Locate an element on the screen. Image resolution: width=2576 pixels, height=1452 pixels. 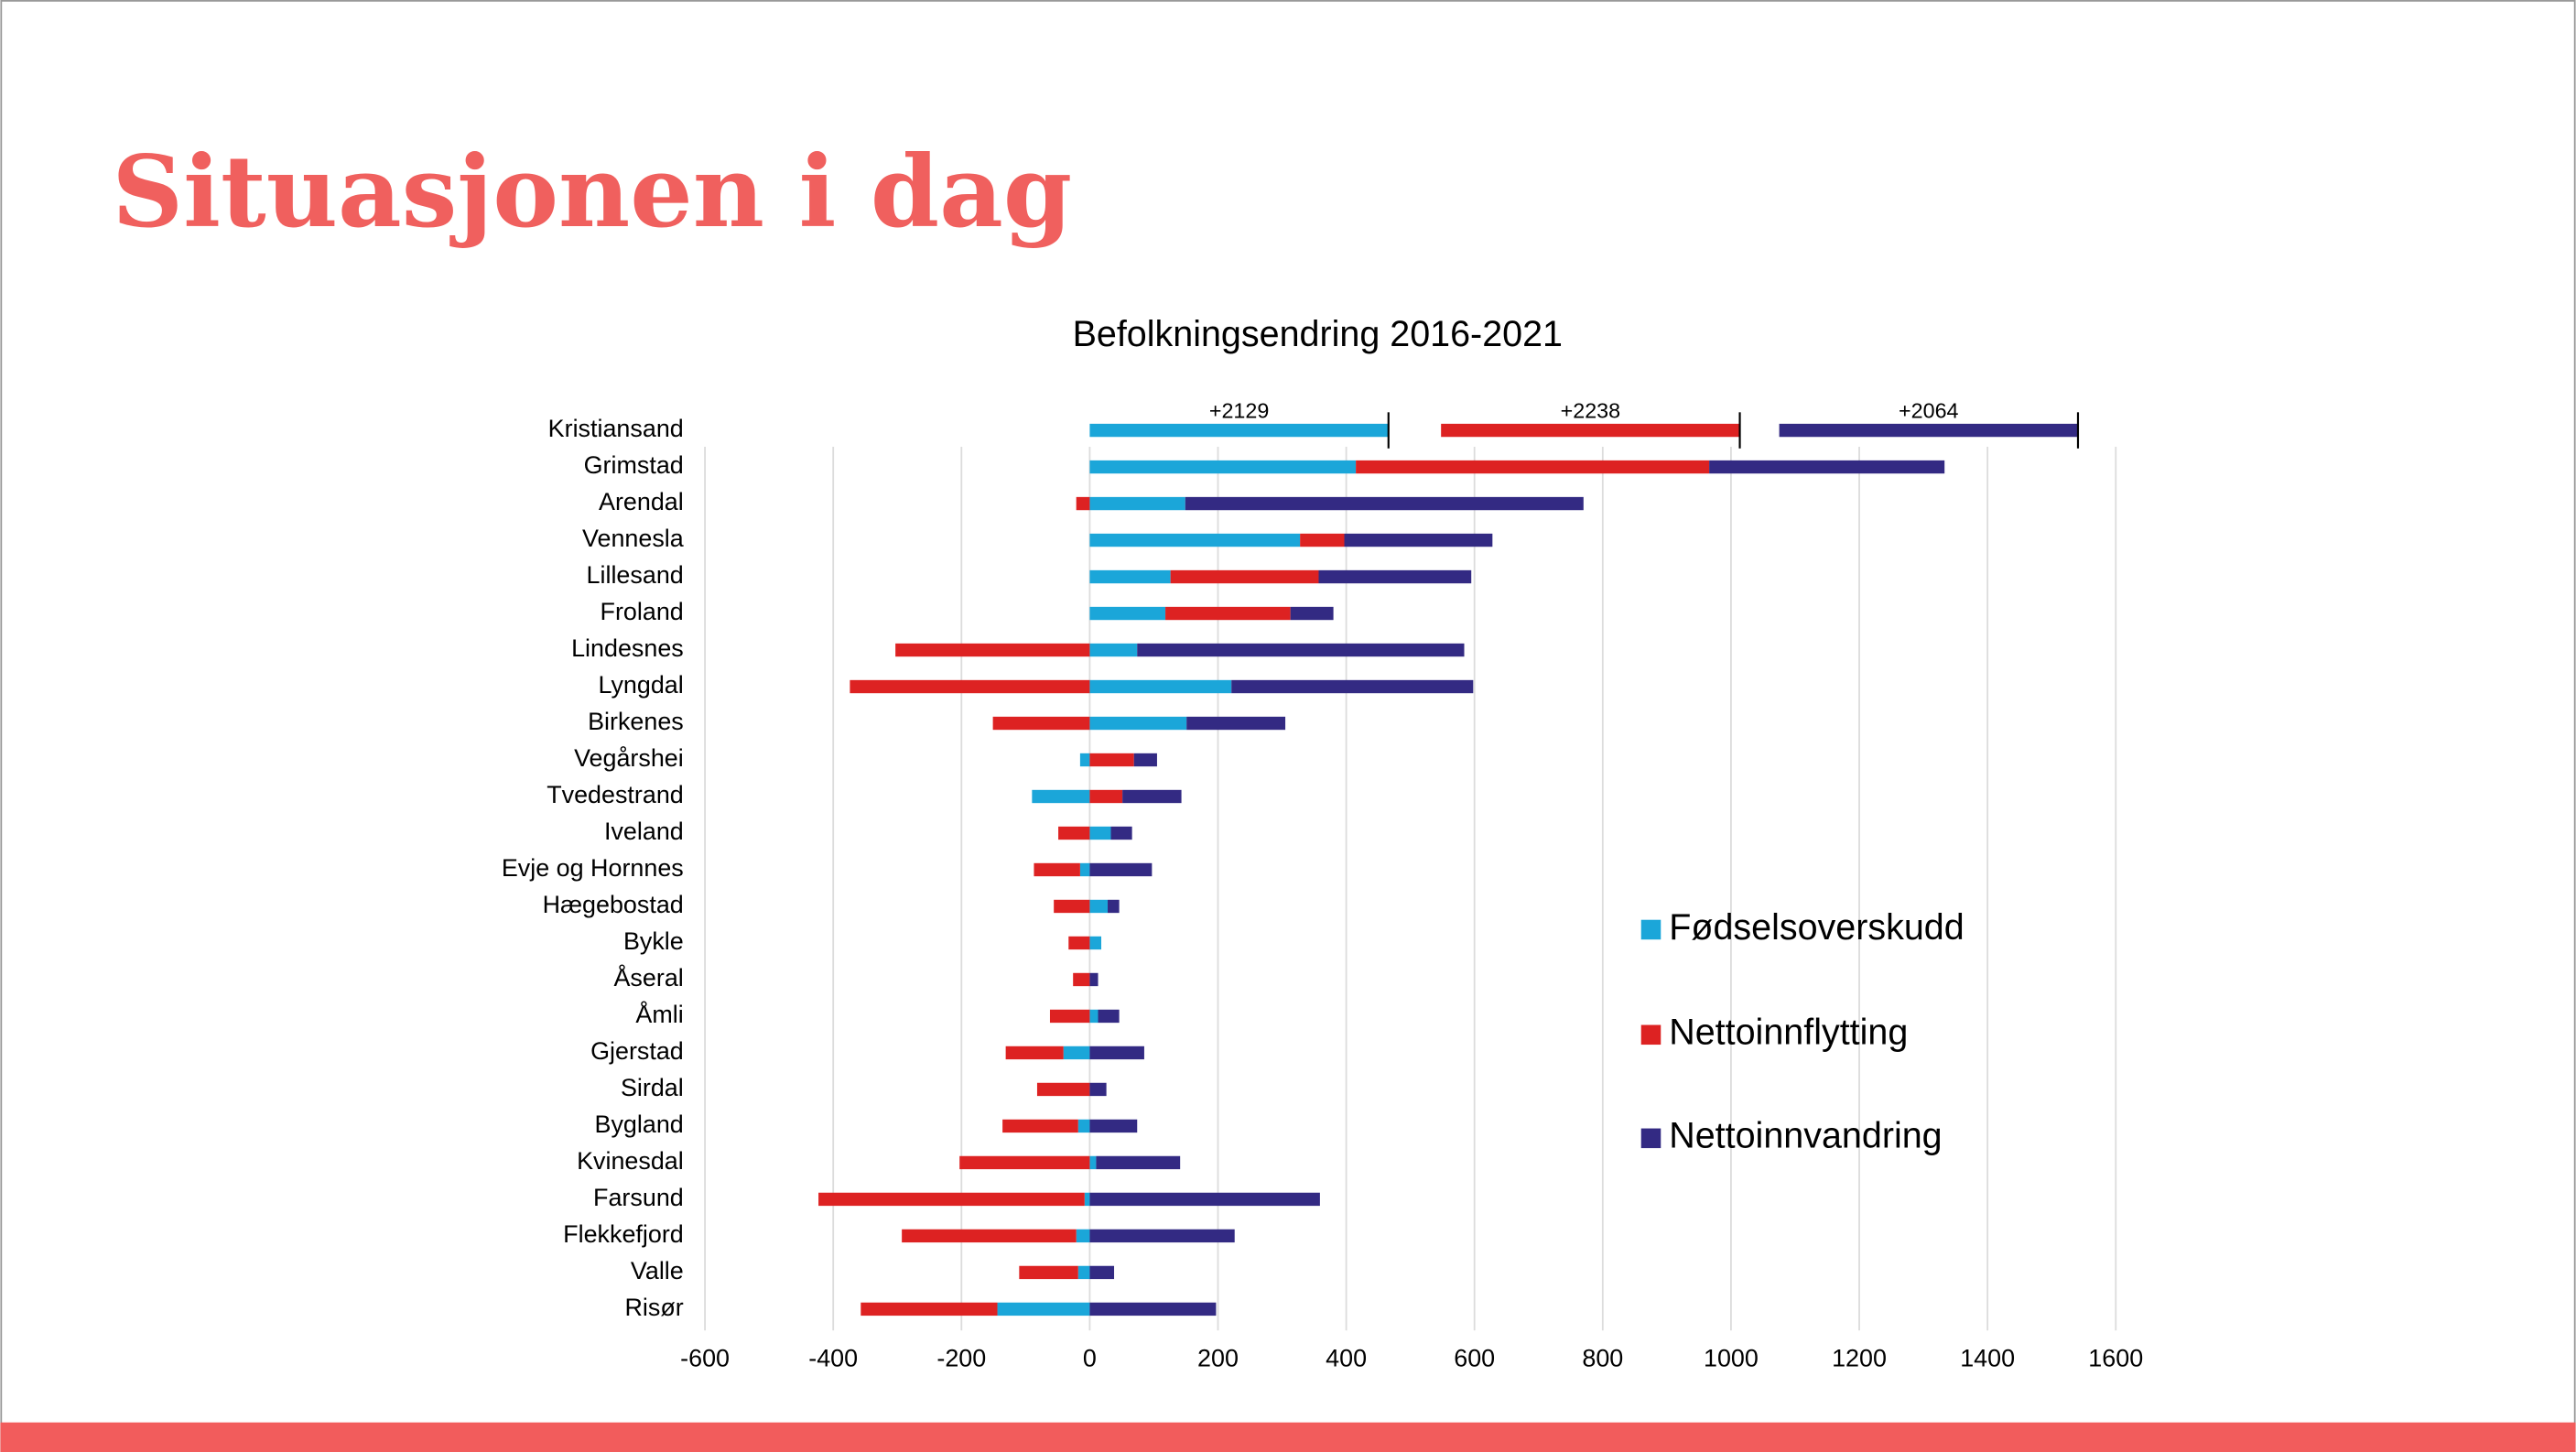
x-tick-label: 1000 is located at coordinates (1732, 1358).